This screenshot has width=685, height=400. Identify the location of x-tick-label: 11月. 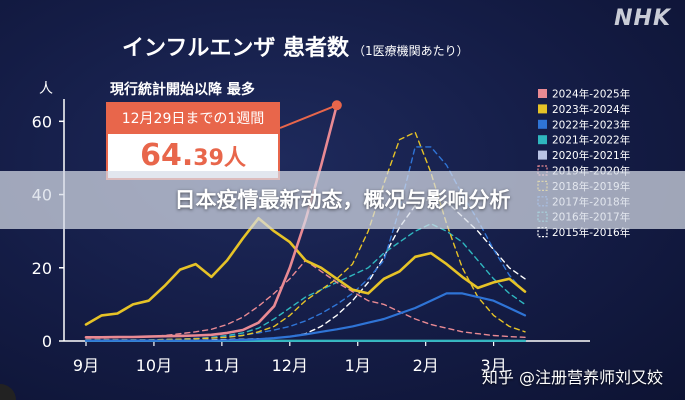
(222, 365).